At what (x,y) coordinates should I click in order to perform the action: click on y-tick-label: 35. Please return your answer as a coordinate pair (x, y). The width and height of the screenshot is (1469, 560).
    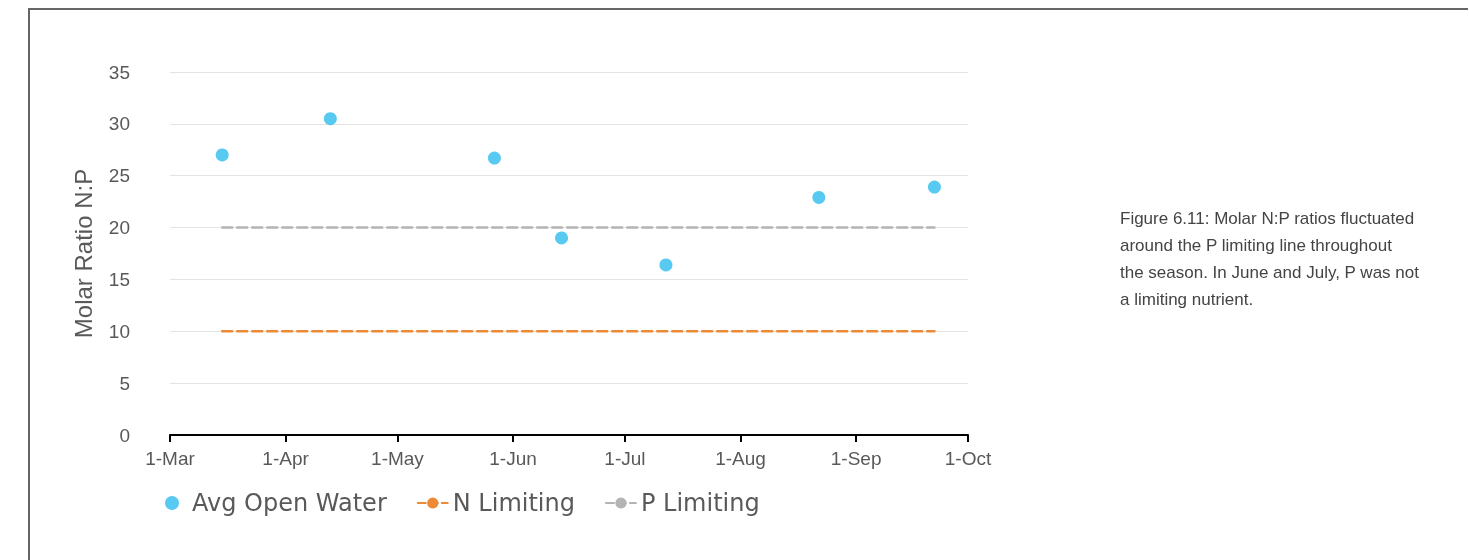
    Looking at the image, I should click on (119, 72).